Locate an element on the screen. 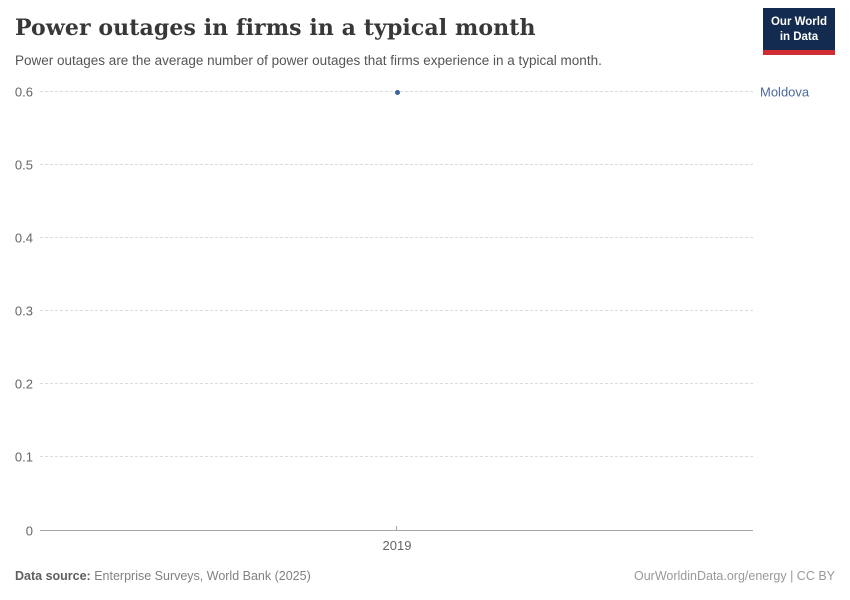 This screenshot has height=600, width=850. owid-logo: Our World in Data is located at coordinates (798, 31).